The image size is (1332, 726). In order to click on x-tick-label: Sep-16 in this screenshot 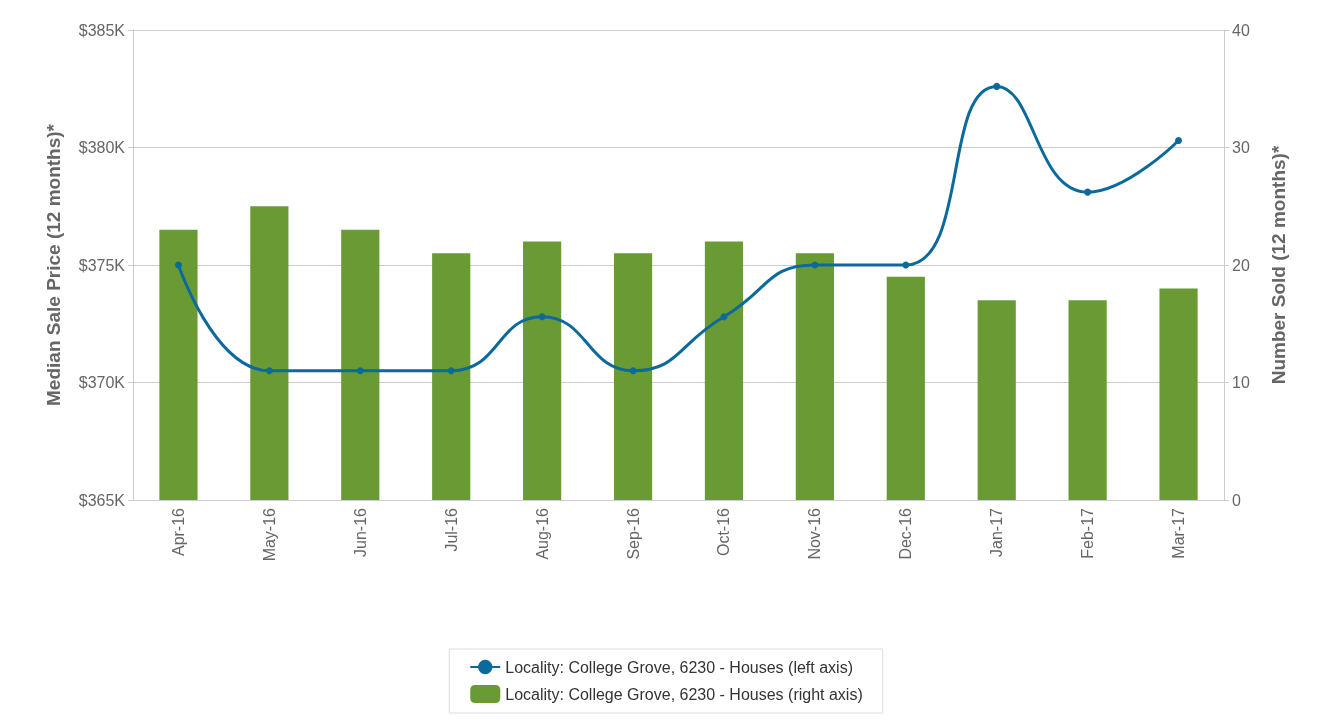, I will do `click(633, 533)`.